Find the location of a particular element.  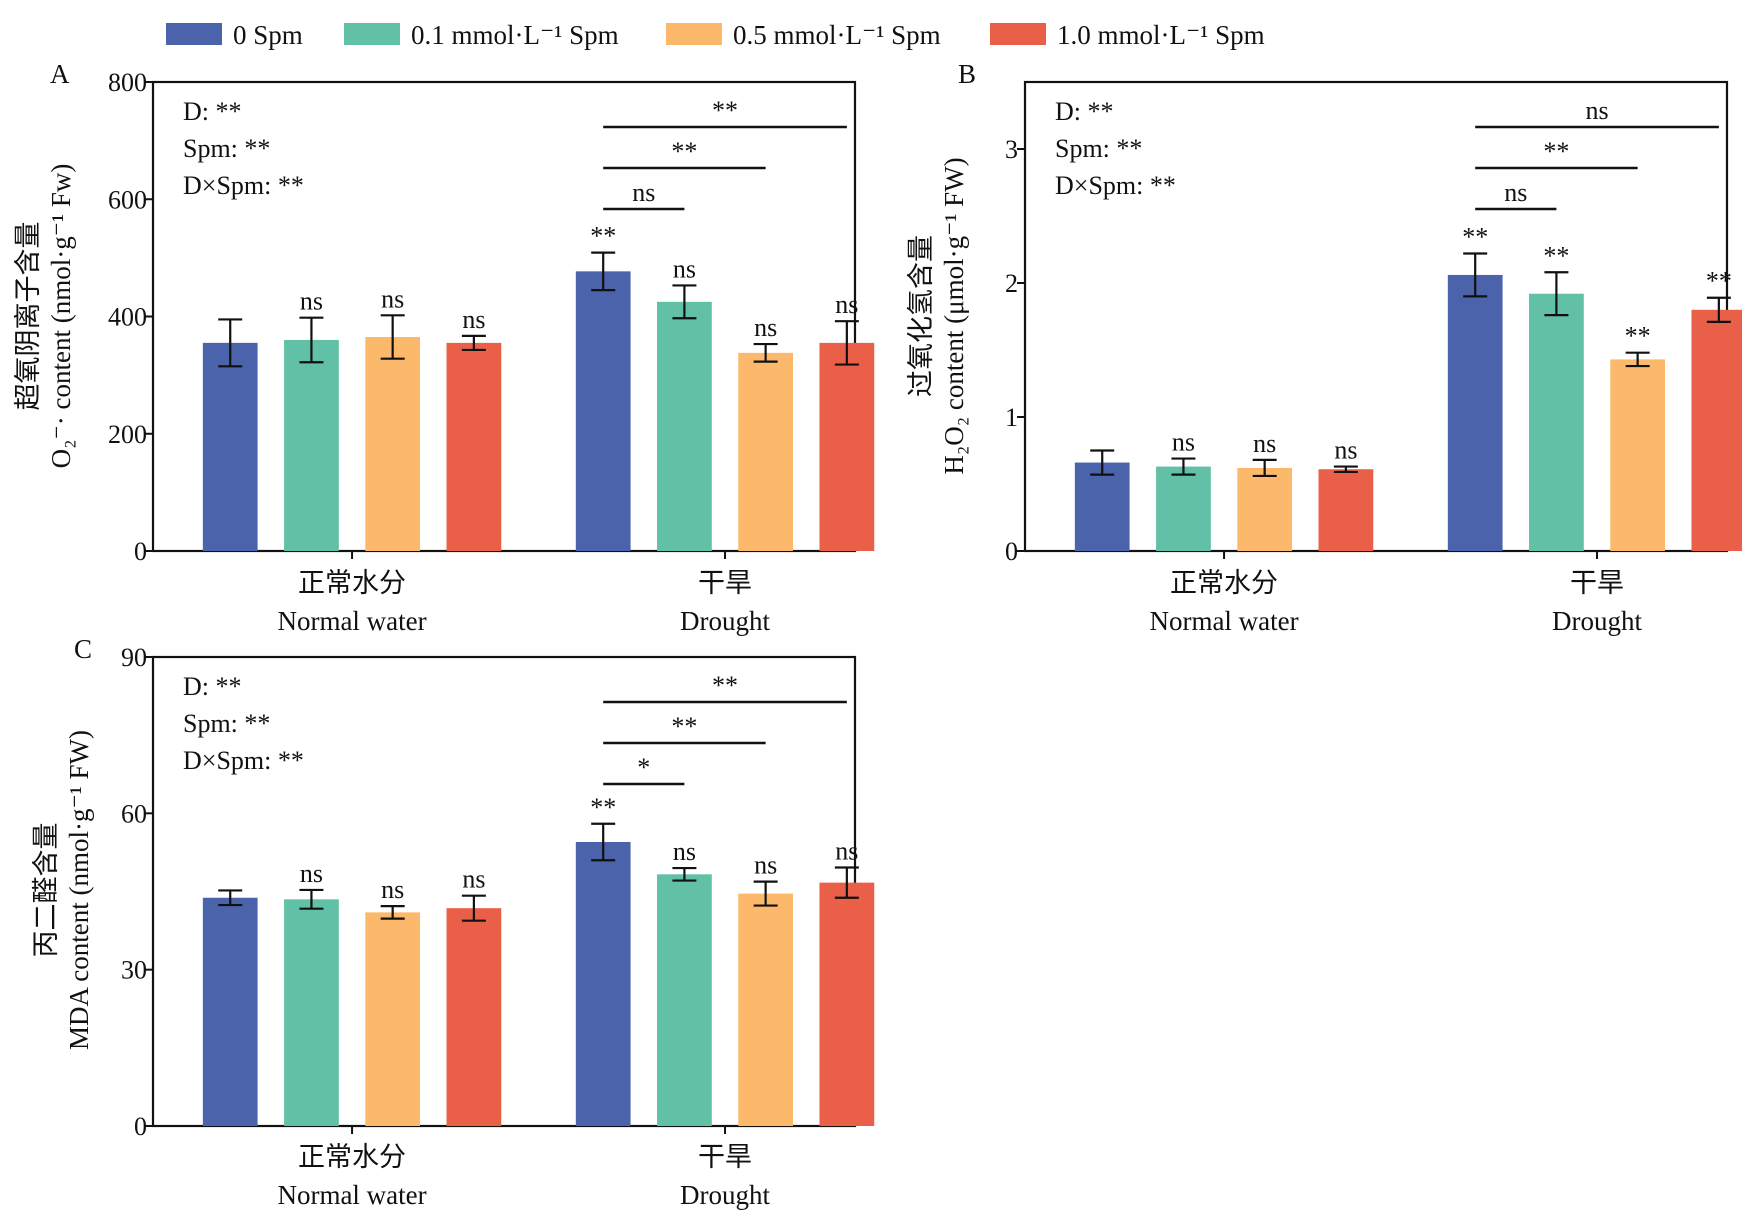

y-tick-label-3: 90 is located at coordinates (134, 657).